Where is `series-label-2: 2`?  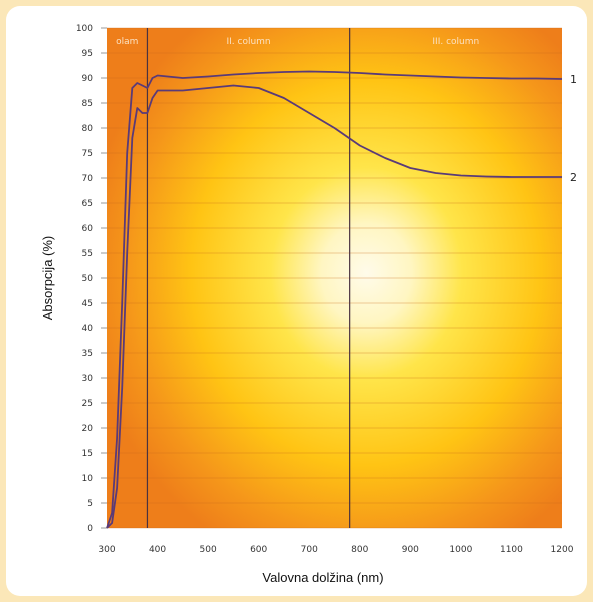 series-label-2: 2 is located at coordinates (573, 177).